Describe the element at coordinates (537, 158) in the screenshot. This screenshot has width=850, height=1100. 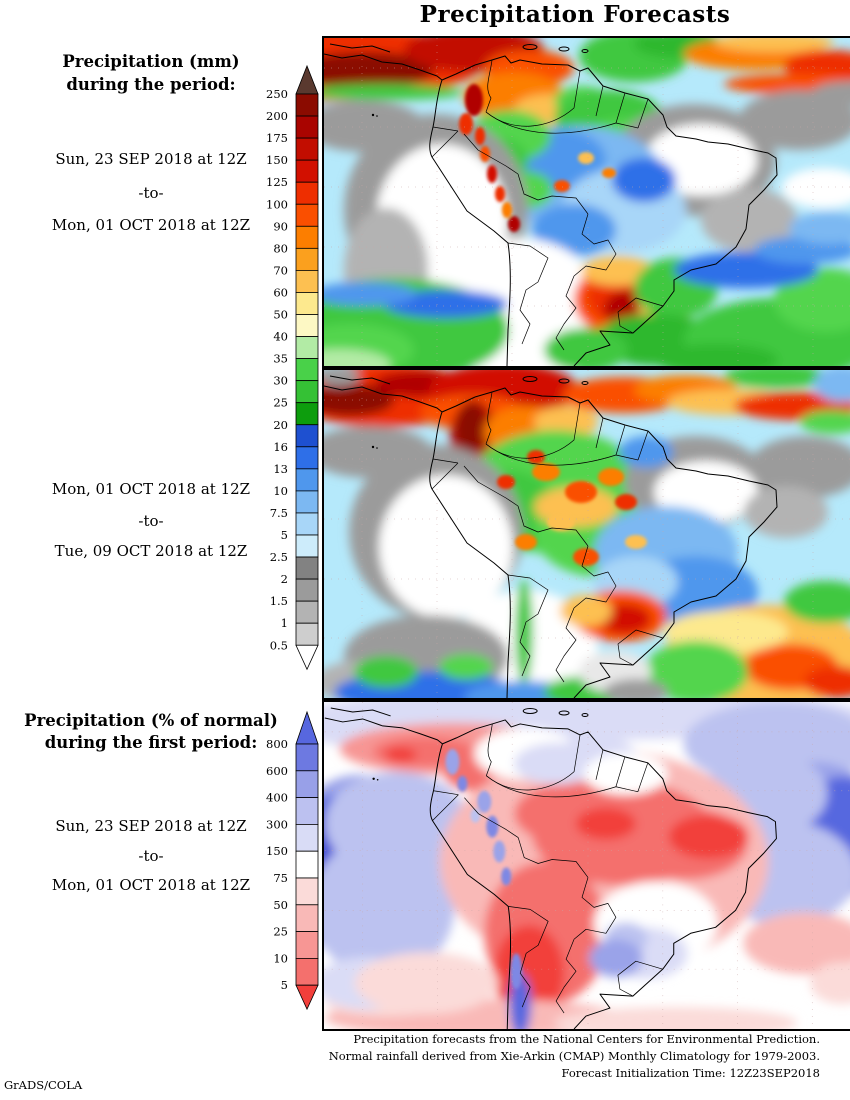
I see `precip-speckles-period1` at that location.